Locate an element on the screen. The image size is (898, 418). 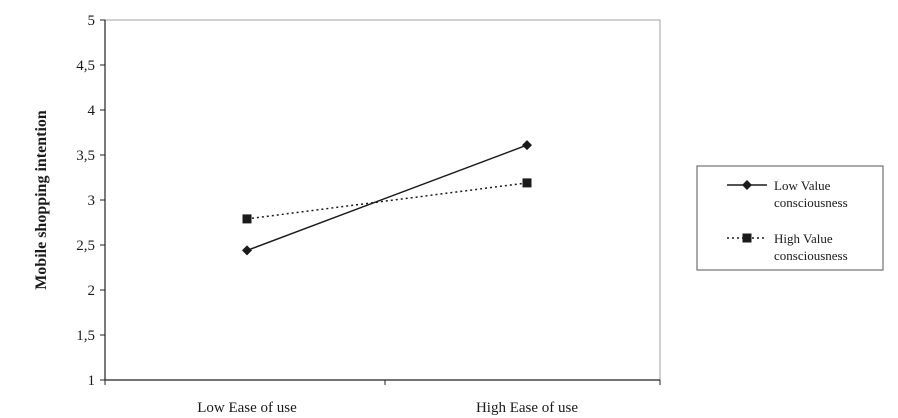
legend-box is located at coordinates (790, 218).